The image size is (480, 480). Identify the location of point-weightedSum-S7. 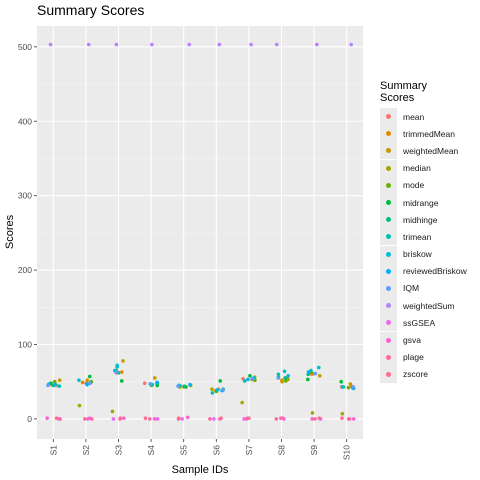
(251, 44).